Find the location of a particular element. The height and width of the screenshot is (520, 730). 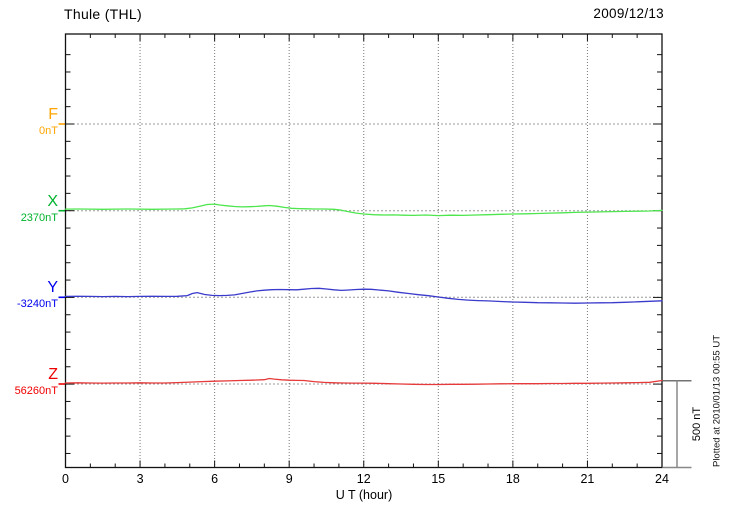

station-title: Thule (THL) is located at coordinates (103, 14).